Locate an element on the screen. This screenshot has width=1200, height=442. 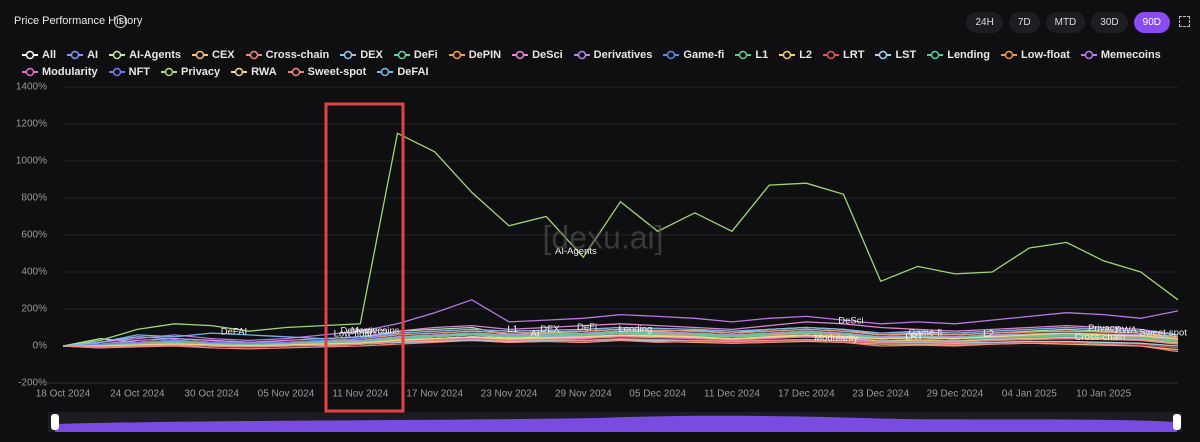
legend-item: LRT is located at coordinates (843, 55).